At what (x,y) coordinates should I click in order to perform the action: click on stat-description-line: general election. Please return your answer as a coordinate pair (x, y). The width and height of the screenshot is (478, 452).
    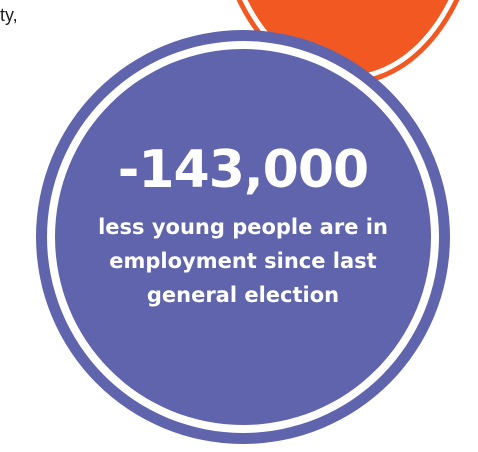
    Looking at the image, I should click on (243, 295).